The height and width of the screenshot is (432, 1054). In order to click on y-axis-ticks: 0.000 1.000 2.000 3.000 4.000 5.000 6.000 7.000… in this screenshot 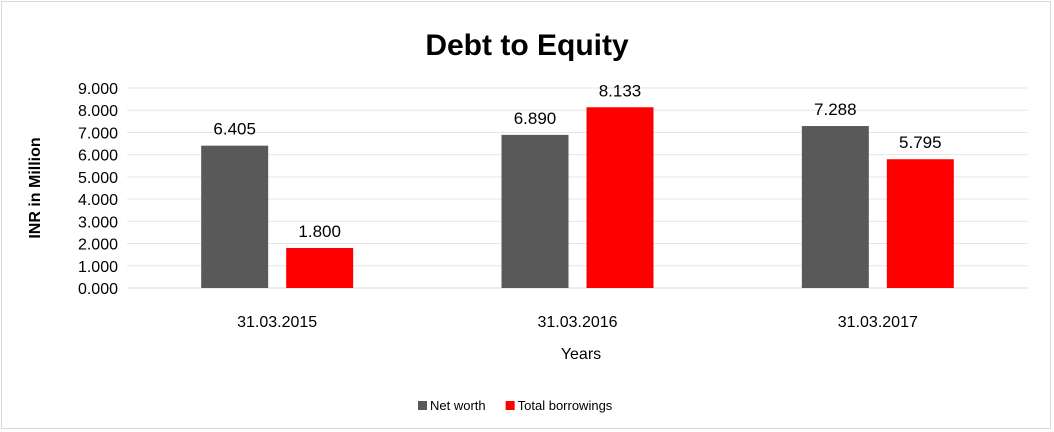, I will do `click(98, 189)`.